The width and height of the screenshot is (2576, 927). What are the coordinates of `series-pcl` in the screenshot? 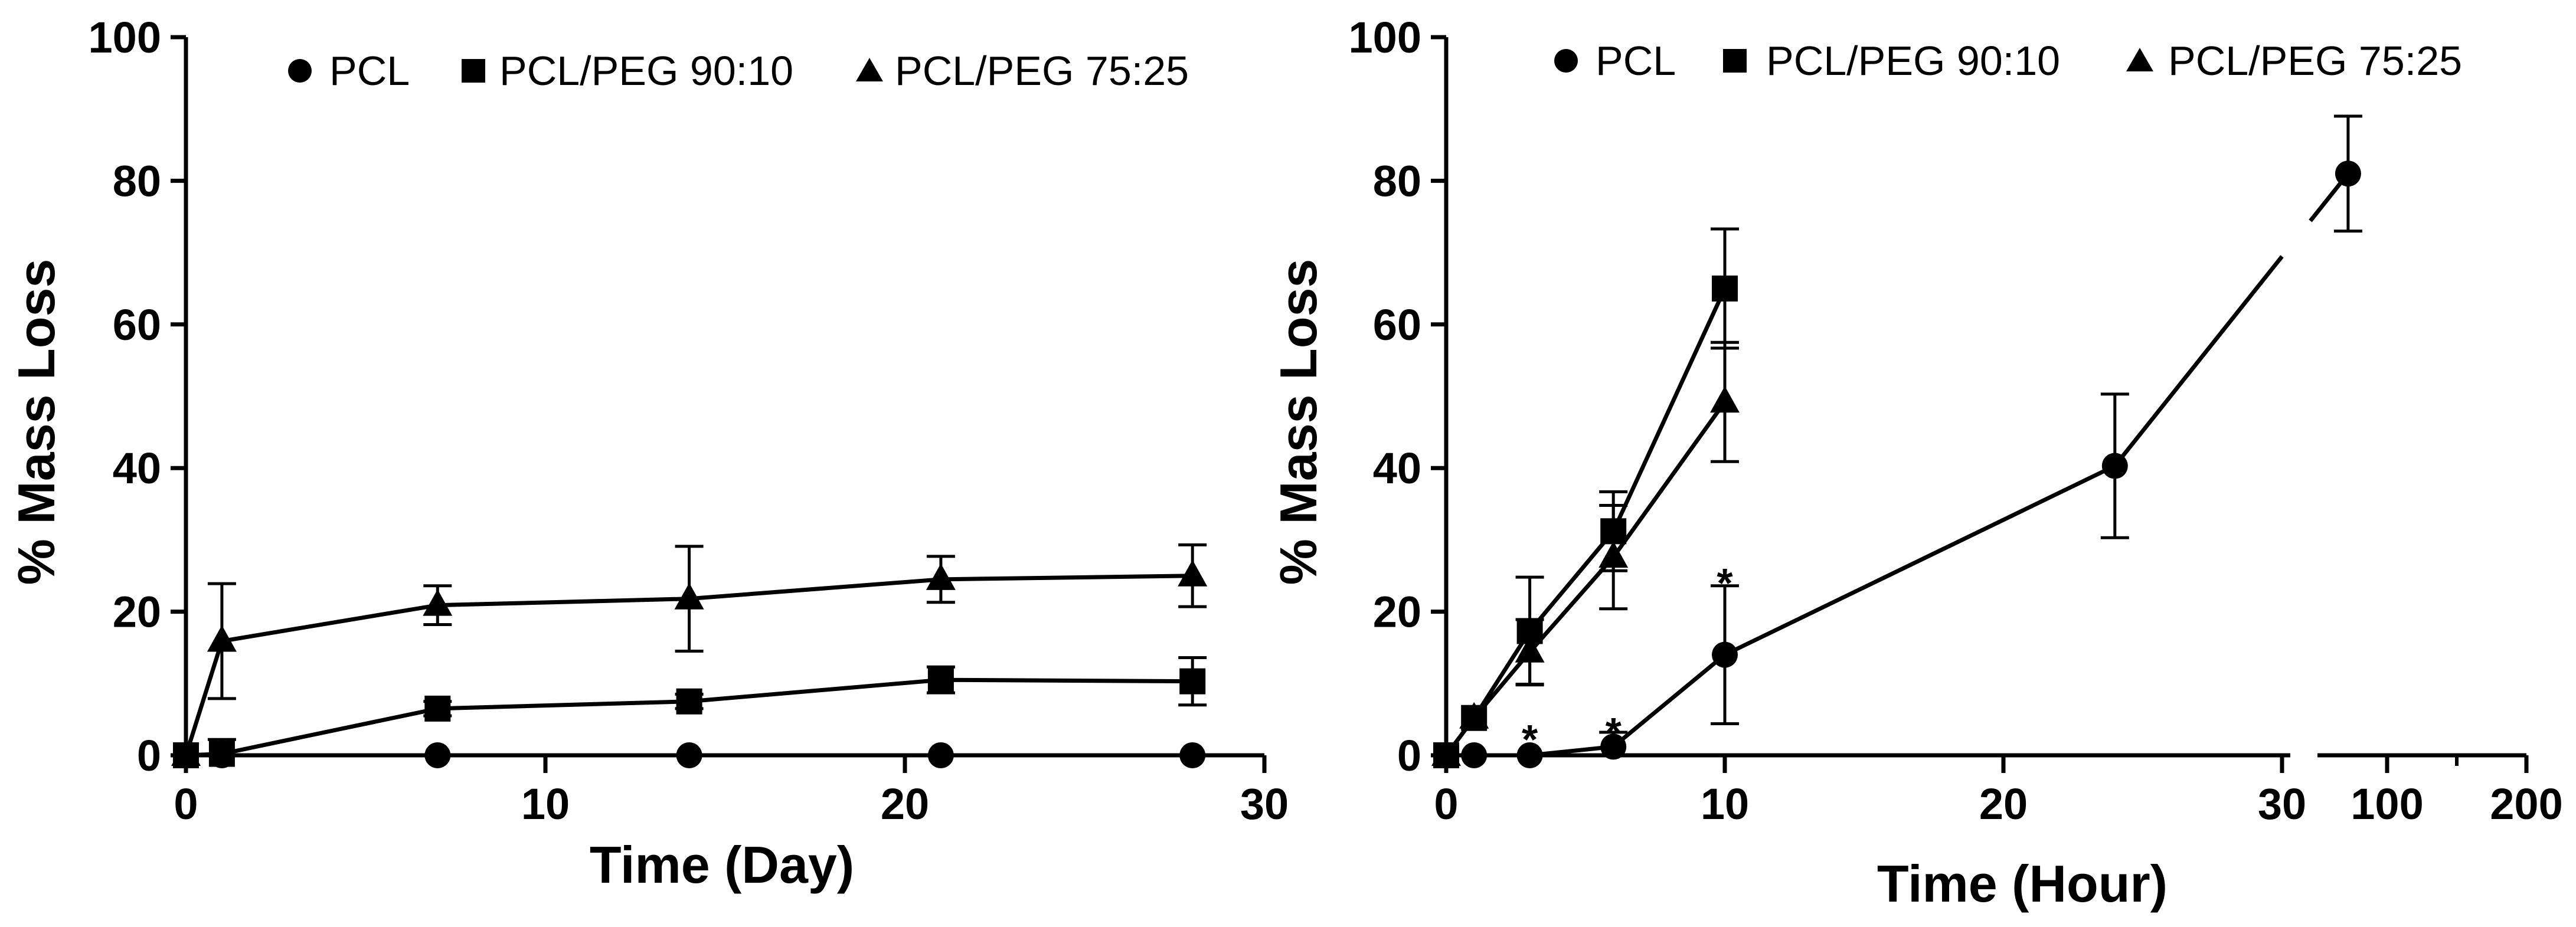 It's located at (689, 755).